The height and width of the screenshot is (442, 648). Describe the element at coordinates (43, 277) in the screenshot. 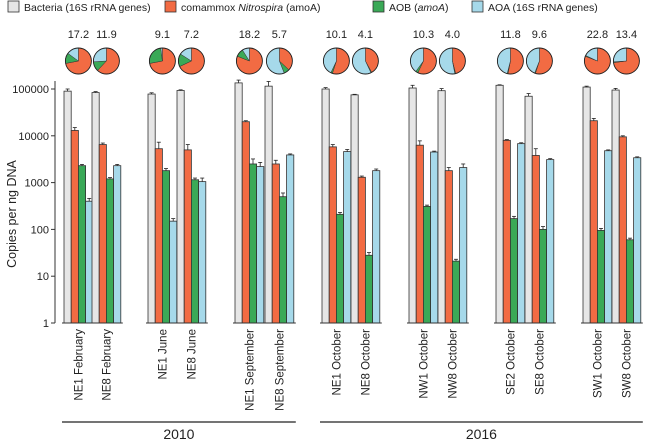

I see `y-tick-label: 10` at that location.